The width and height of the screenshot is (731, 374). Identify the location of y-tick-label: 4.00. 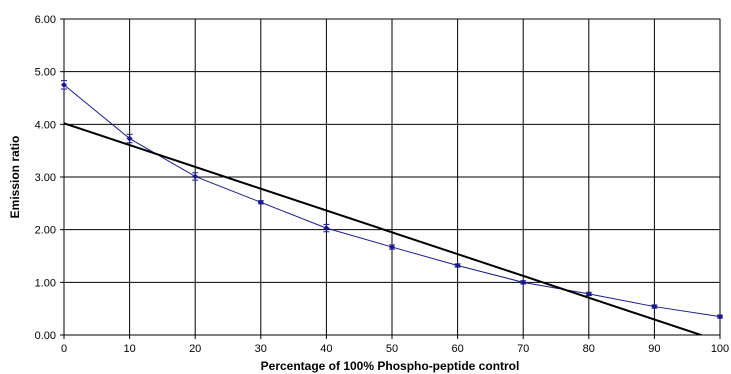
(45, 125).